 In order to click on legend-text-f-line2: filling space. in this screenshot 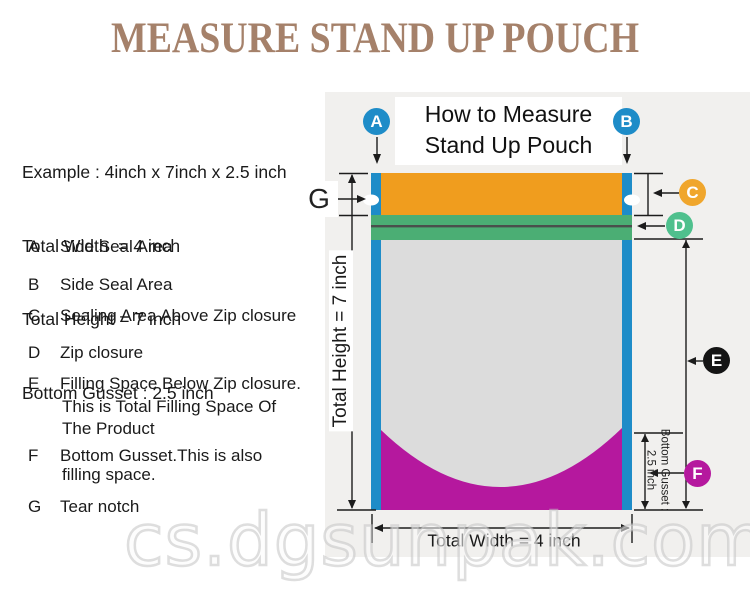, I will do `click(109, 474)`.